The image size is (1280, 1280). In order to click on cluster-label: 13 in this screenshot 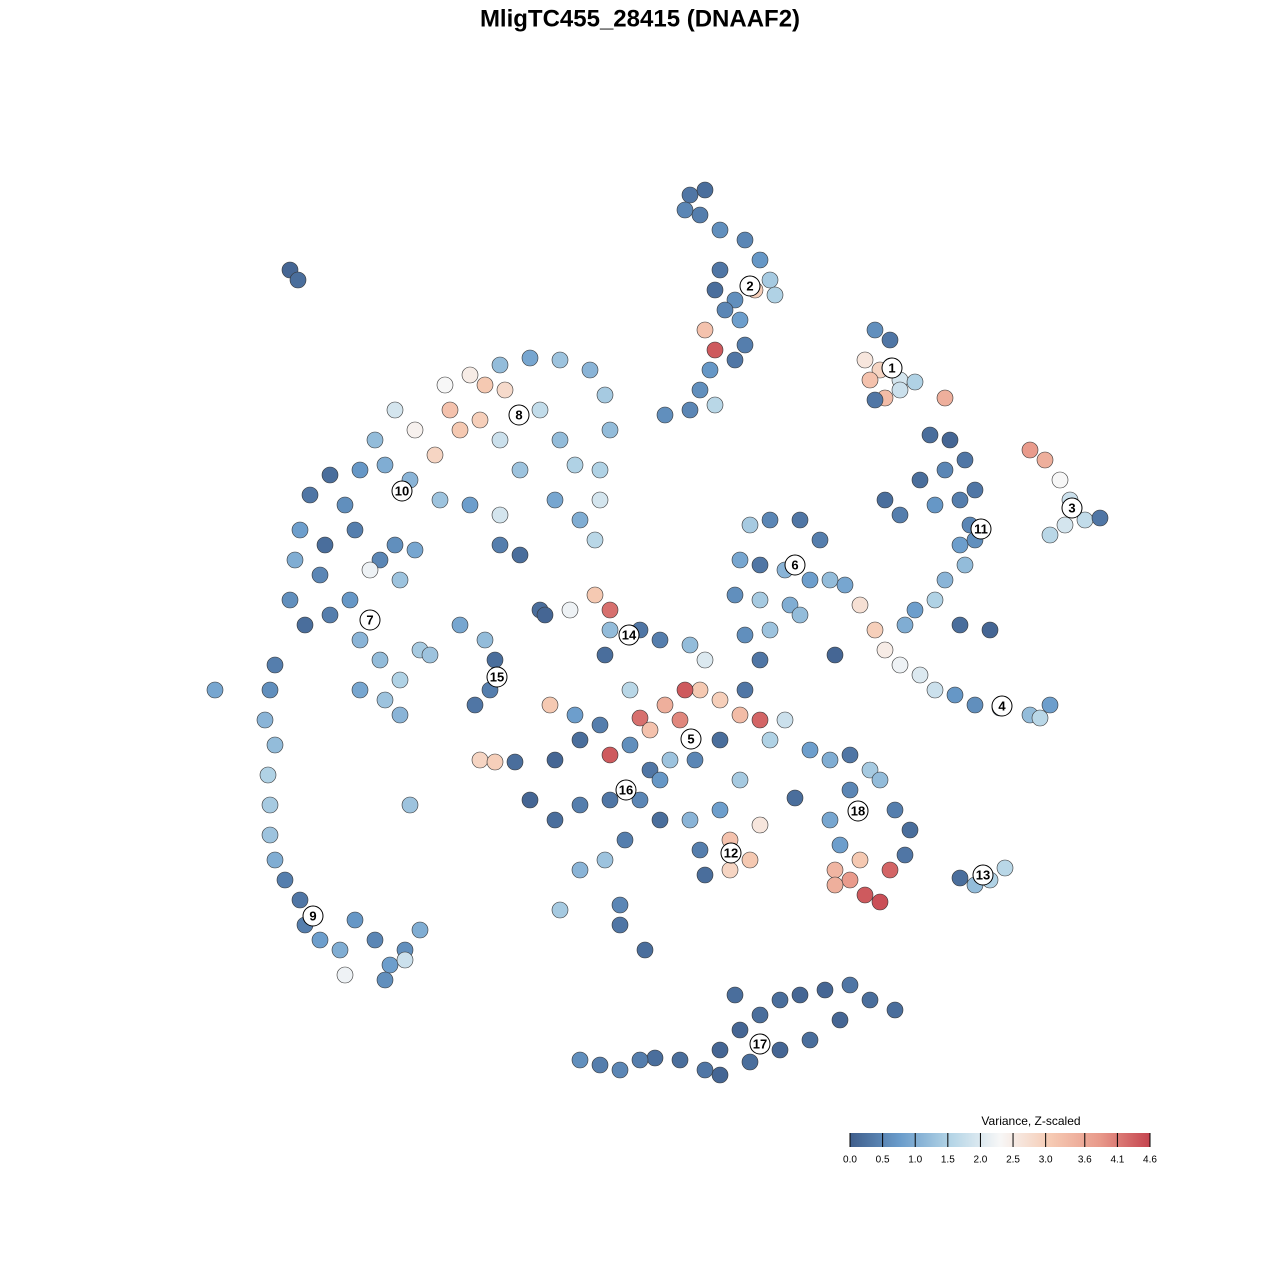, I will do `click(983, 874)`.